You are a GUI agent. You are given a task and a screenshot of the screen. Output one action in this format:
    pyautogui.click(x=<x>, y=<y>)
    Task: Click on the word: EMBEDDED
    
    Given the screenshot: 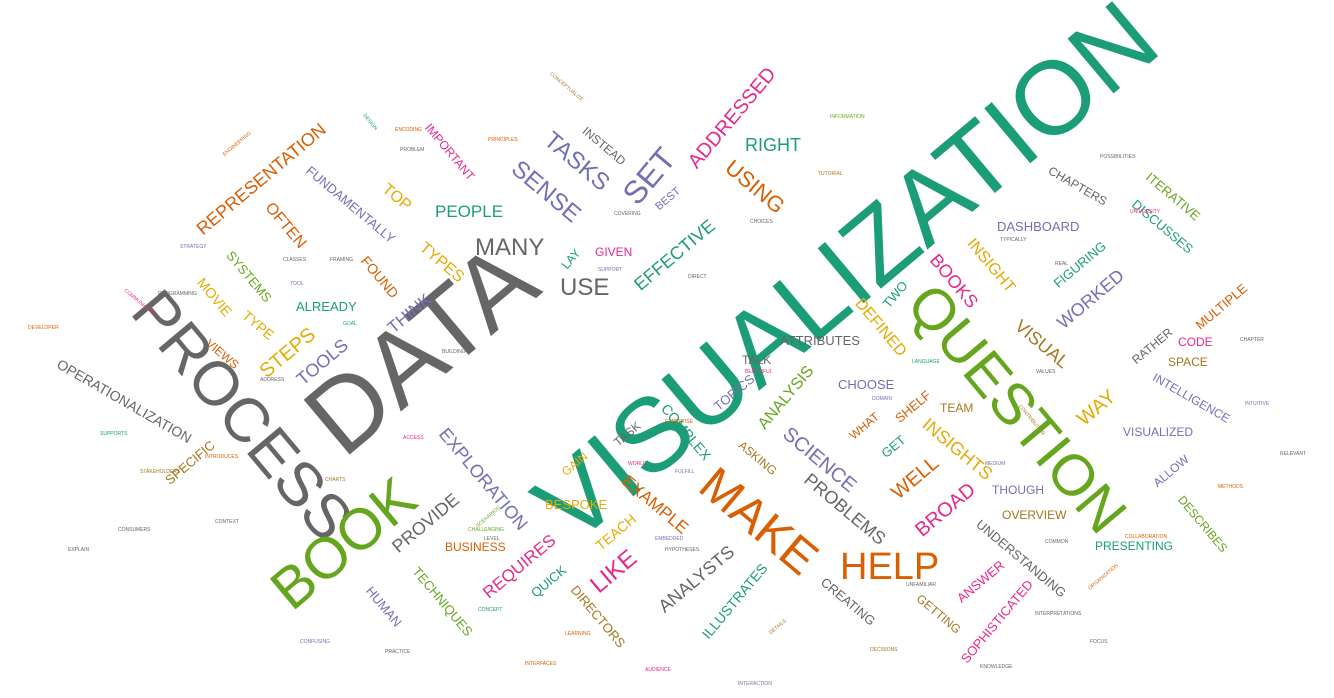 What is the action you would take?
    pyautogui.click(x=669, y=539)
    